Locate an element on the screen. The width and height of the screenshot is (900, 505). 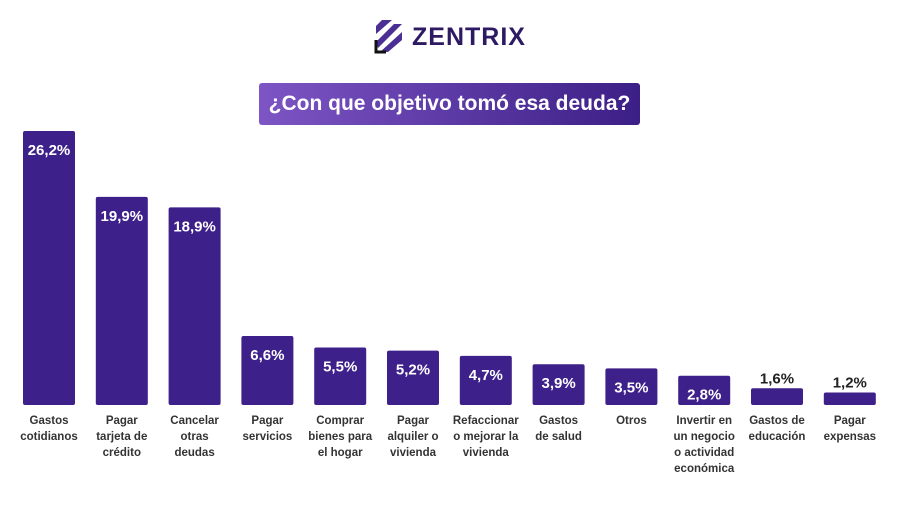
category-label: Invertir en is located at coordinates (704, 421).